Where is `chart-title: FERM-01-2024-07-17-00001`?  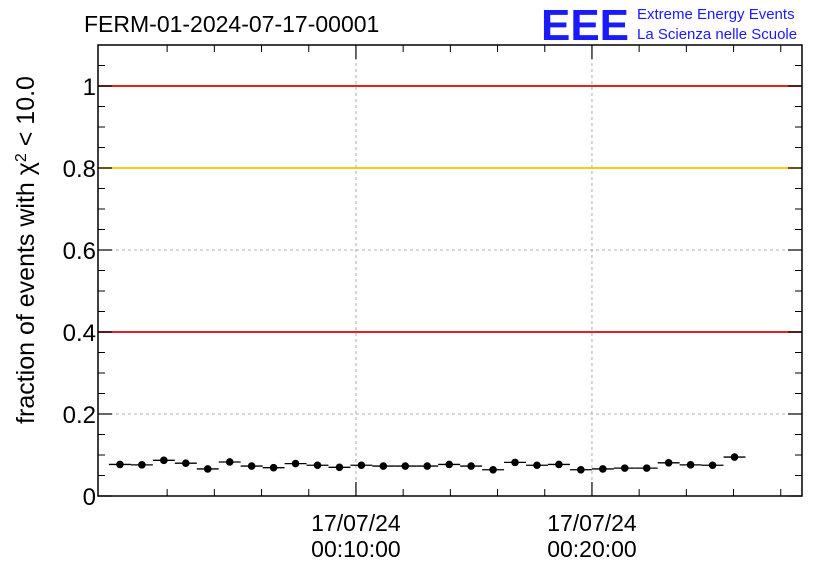 chart-title: FERM-01-2024-07-17-00001 is located at coordinates (231, 24).